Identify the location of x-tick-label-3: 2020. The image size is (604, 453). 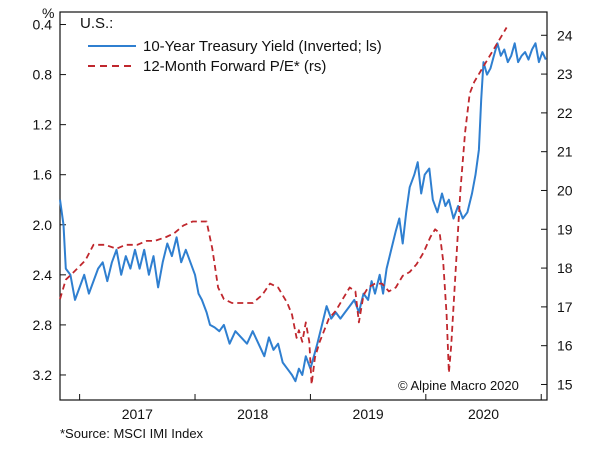
(483, 414).